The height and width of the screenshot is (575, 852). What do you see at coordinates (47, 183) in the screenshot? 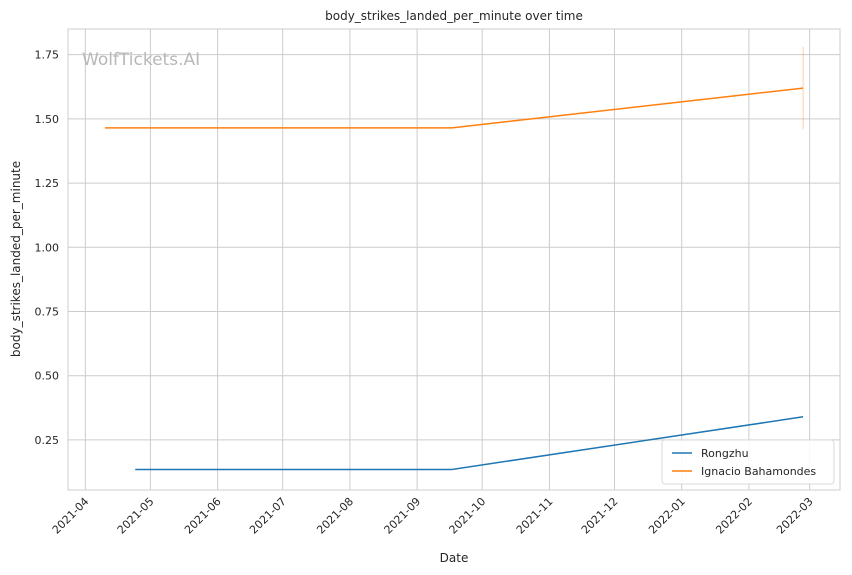
I see `y-tick-label: 1.25` at bounding box center [47, 183].